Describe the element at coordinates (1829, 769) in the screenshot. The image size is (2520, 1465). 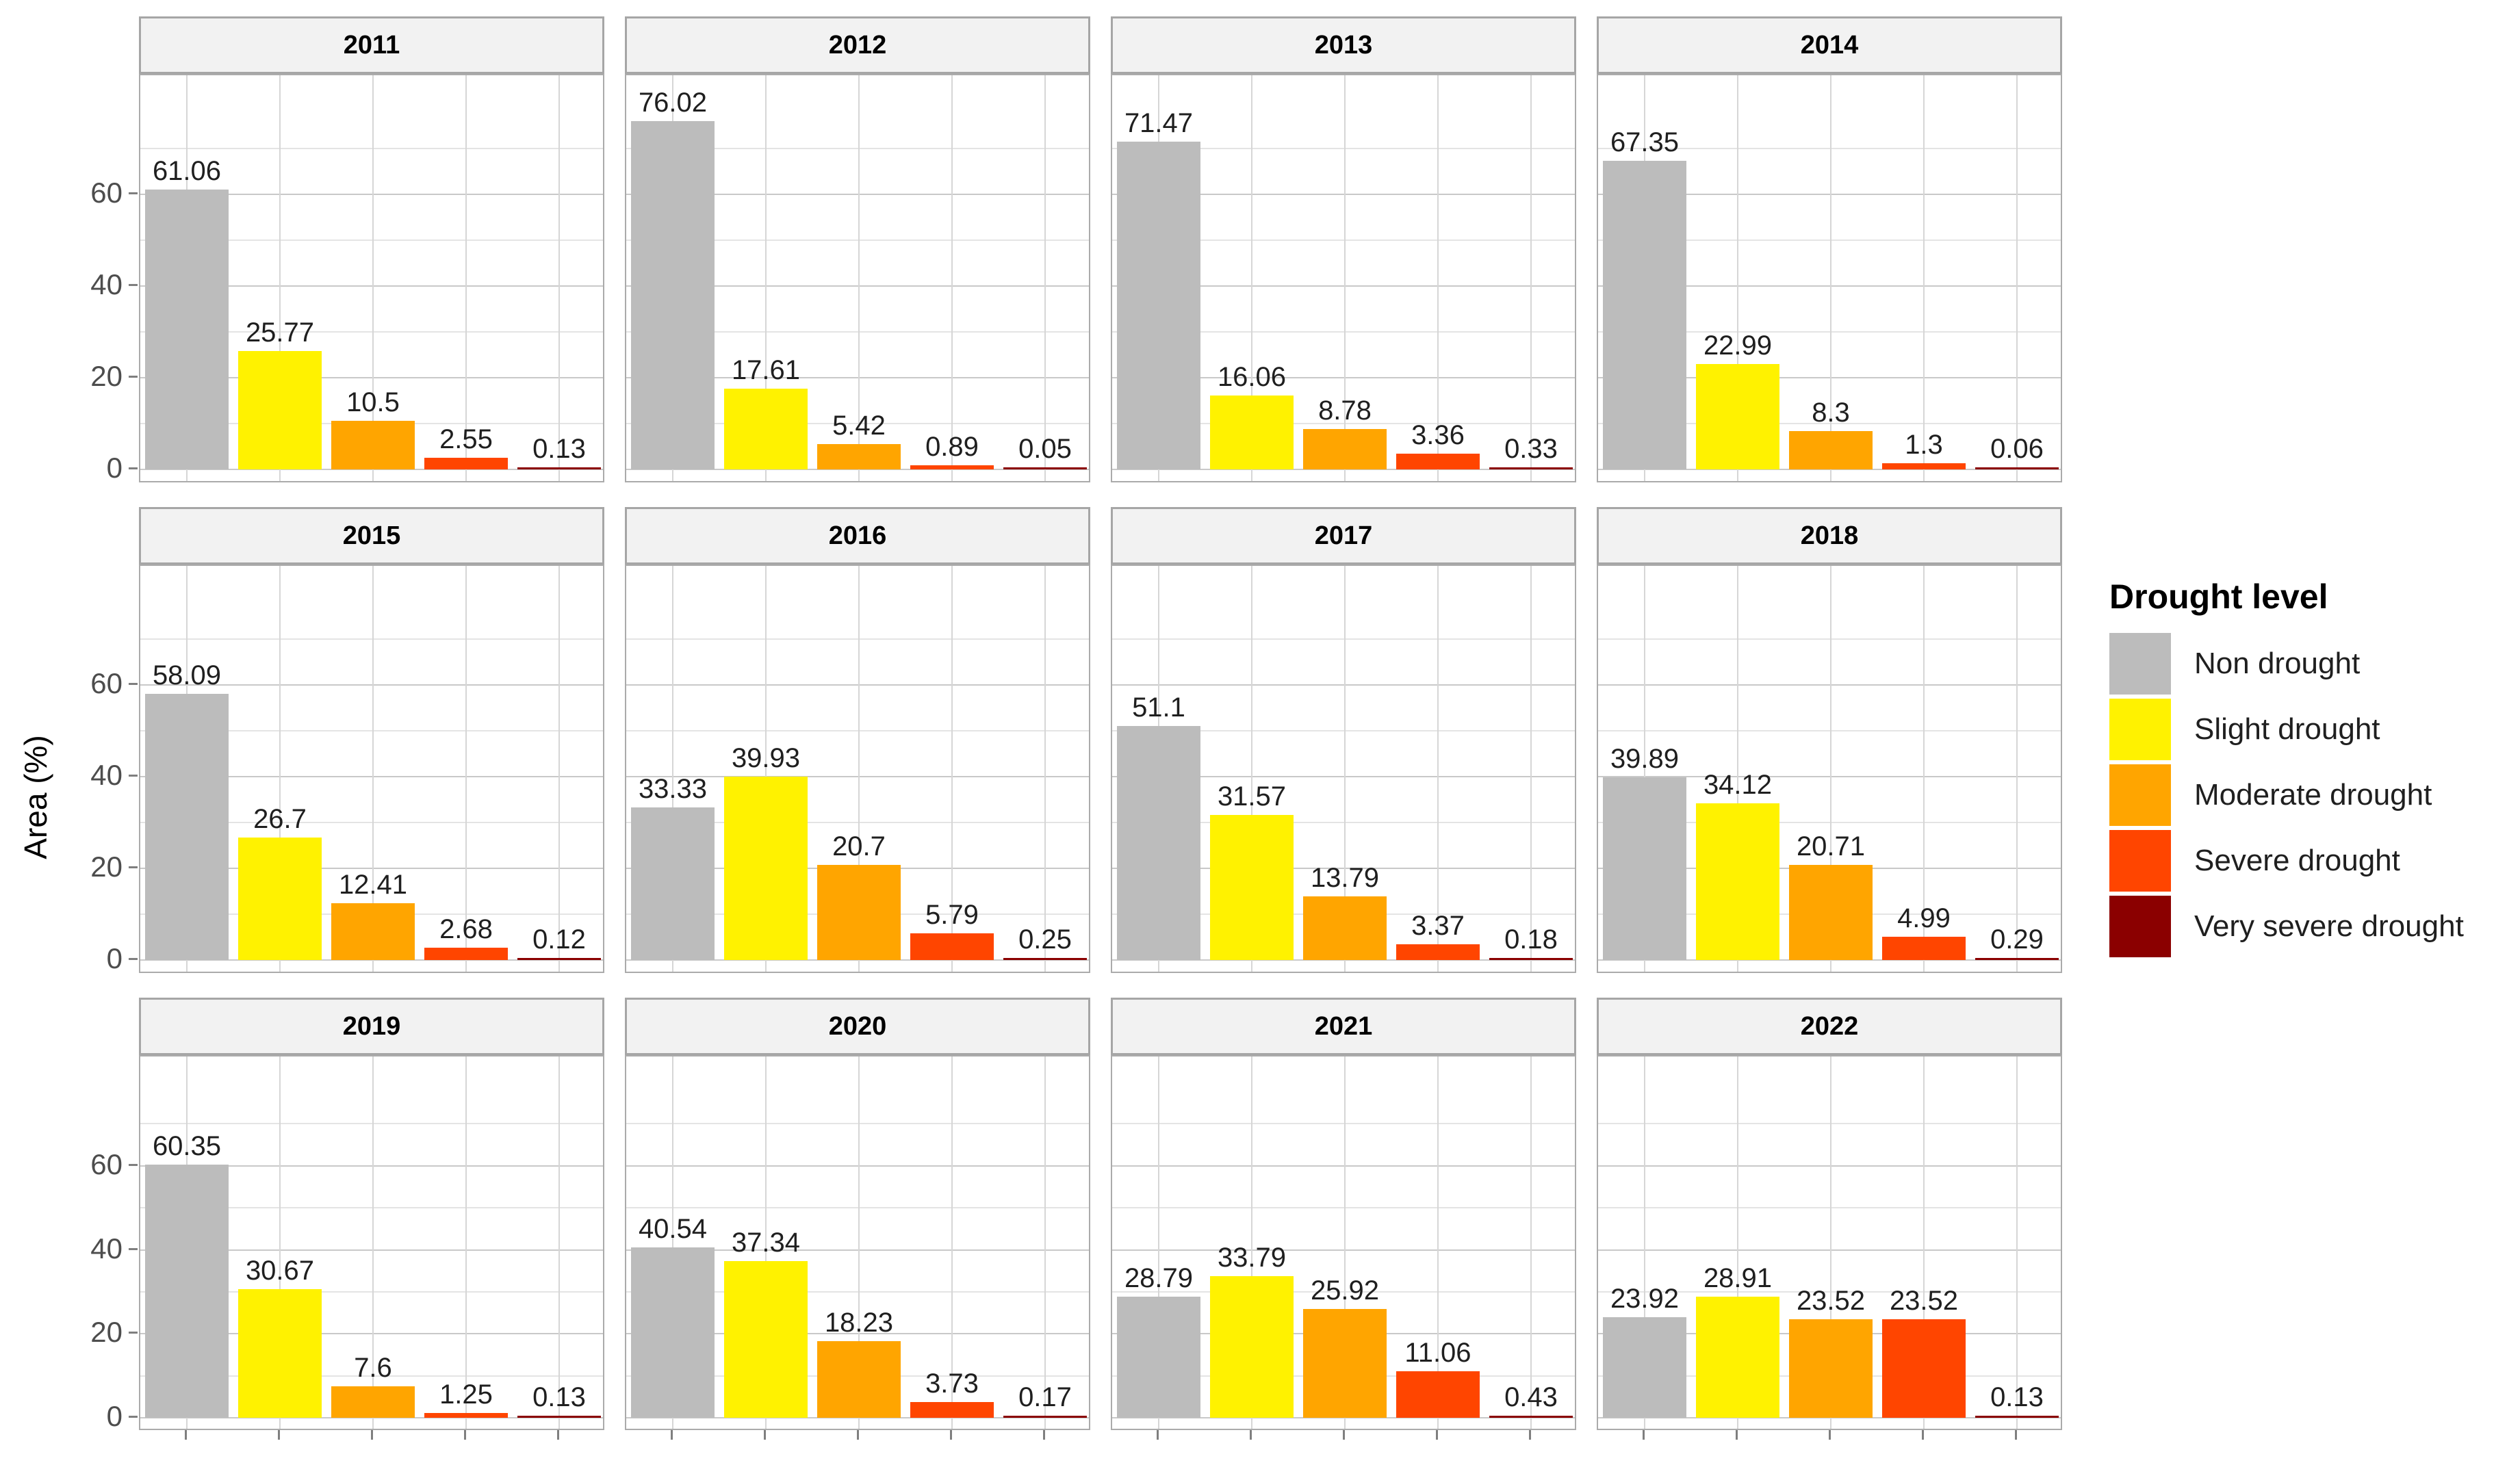
I see `panel-2018: 39.89 34.12 20.71 4.99 0.29` at that location.